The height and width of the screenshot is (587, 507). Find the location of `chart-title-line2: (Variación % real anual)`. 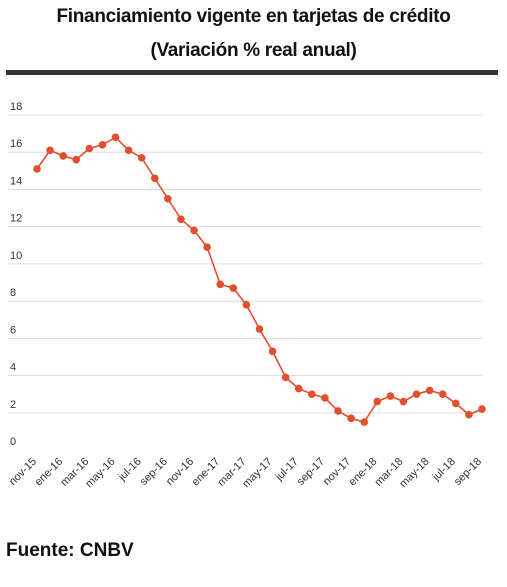

chart-title-line2: (Variación % real anual) is located at coordinates (253, 50).